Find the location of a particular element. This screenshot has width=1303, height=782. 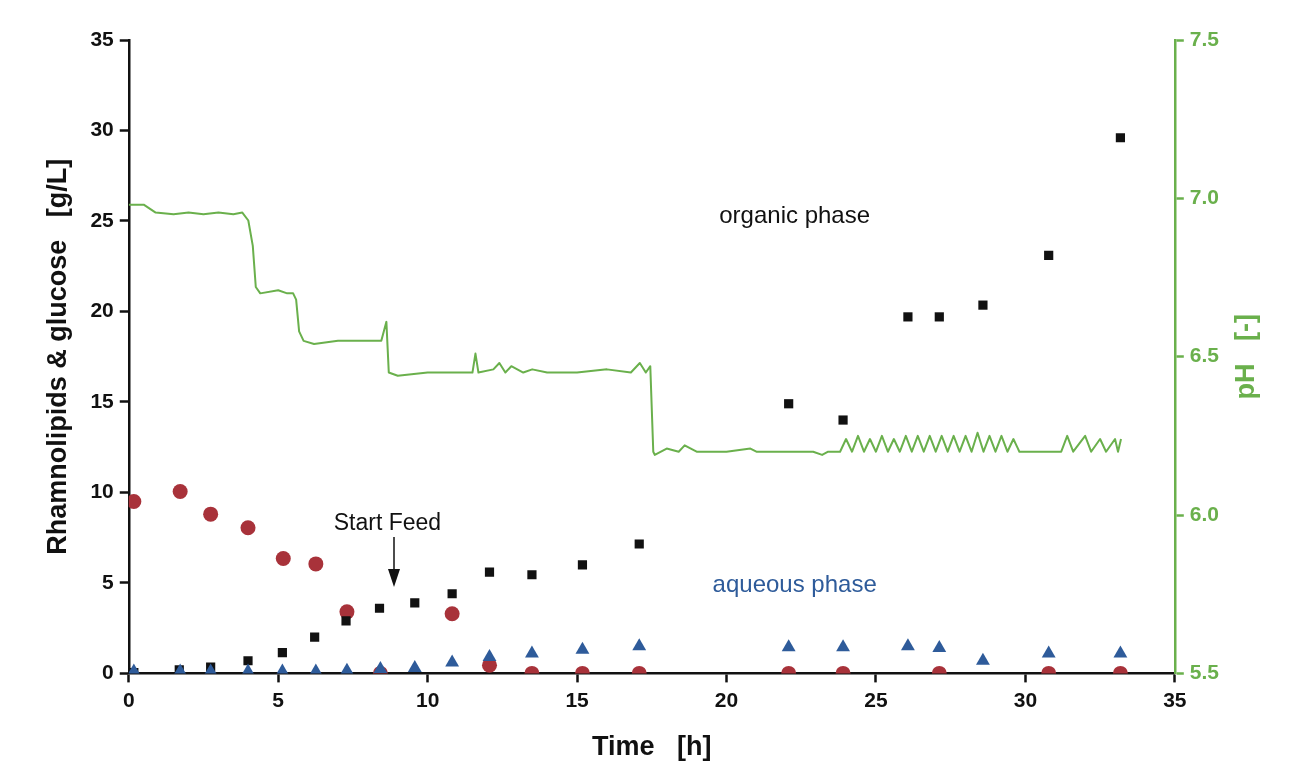

y-tick-label: 5 is located at coordinates (108, 581).